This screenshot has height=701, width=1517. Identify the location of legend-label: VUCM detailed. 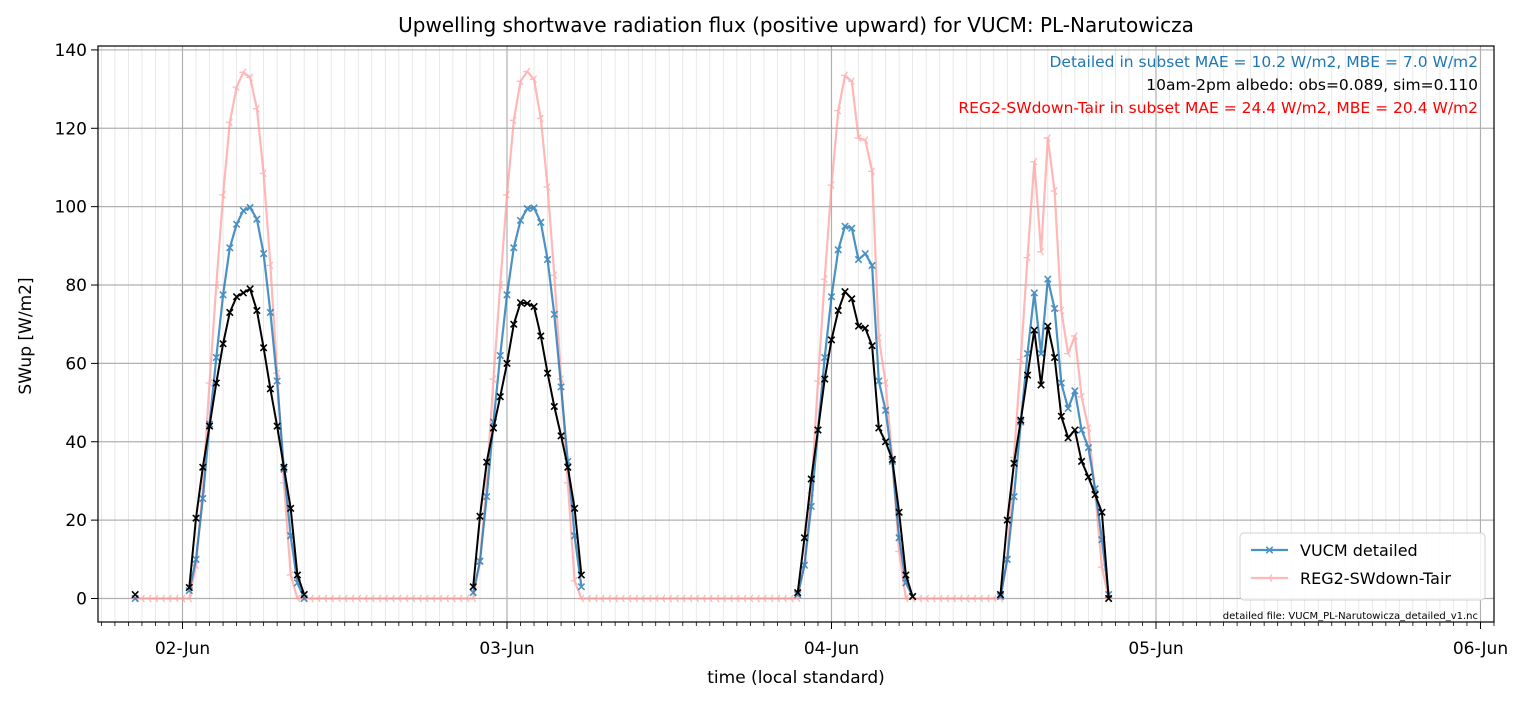
(1359, 550).